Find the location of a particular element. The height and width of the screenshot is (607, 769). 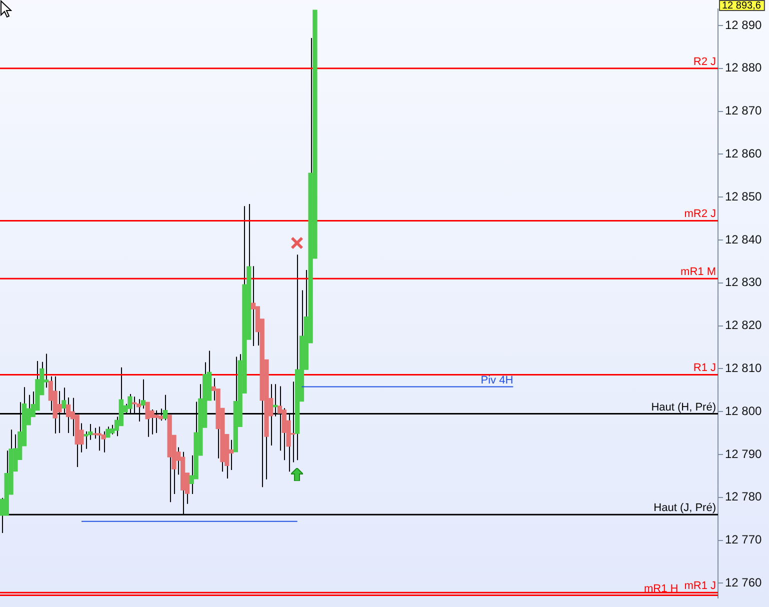

y-tick-label: 12 830 is located at coordinates (743, 282).